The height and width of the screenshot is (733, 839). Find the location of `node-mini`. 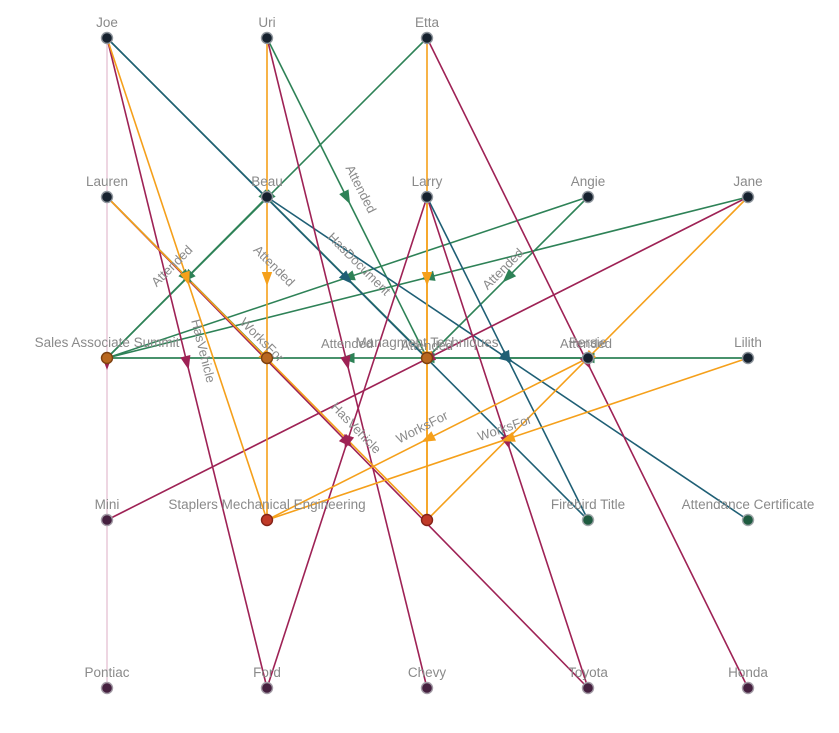

node-mini is located at coordinates (107, 520).